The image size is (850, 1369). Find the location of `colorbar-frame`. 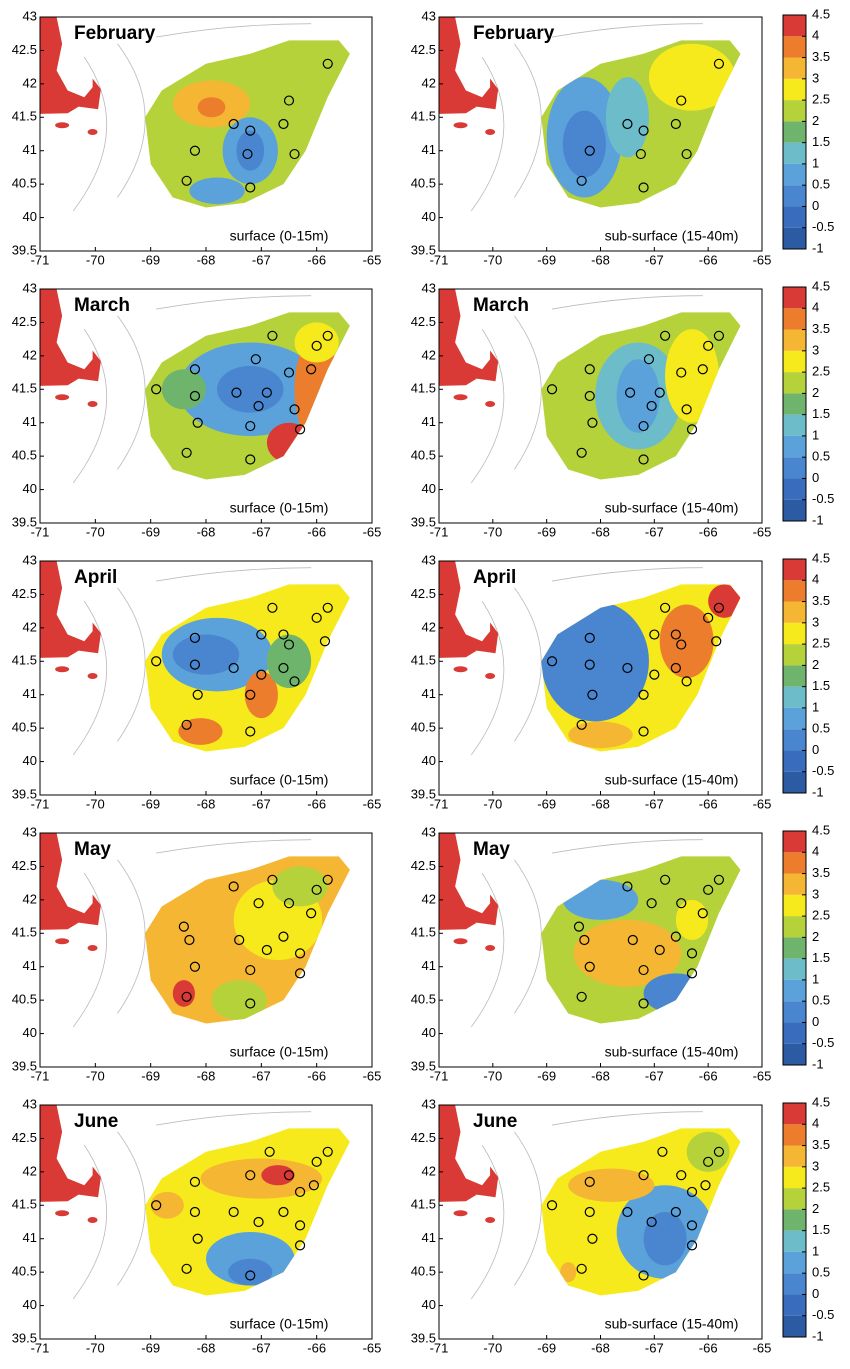

colorbar-frame is located at coordinates (794, 132).